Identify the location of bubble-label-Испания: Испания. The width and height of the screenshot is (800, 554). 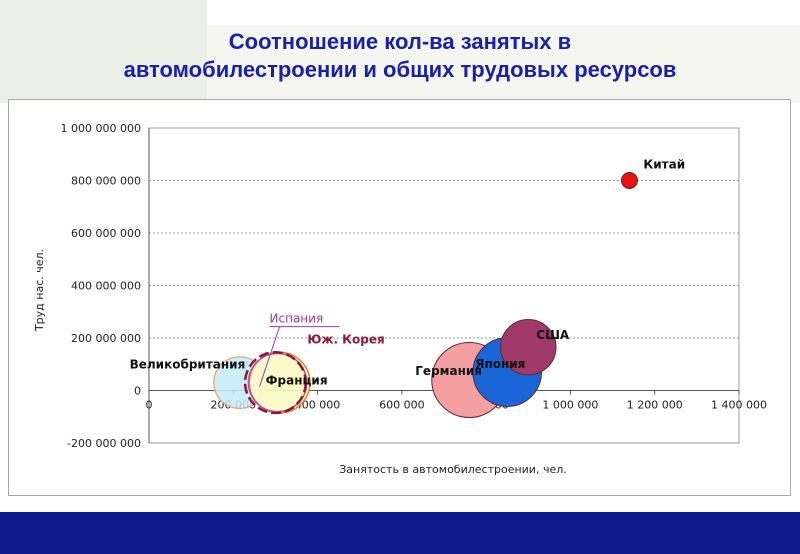
(297, 319).